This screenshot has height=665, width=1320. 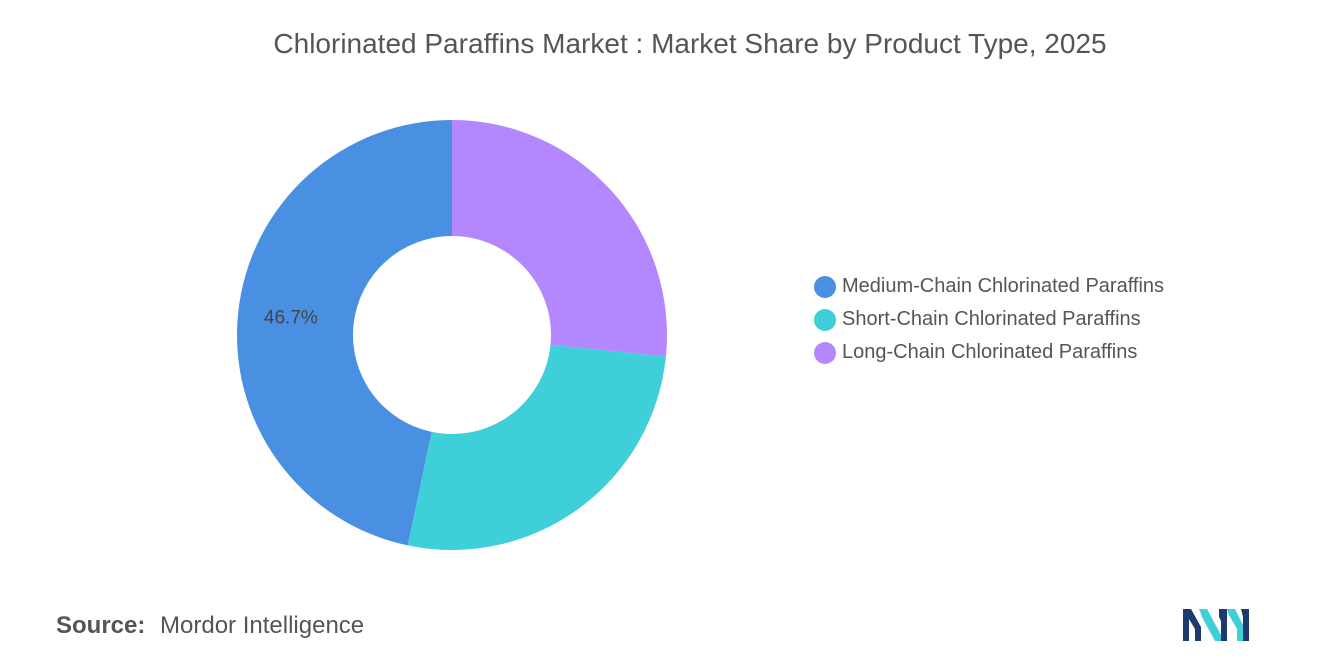 I want to click on legend-label: Medium-Chain Chlorinated Paraffins, so click(x=1003, y=286).